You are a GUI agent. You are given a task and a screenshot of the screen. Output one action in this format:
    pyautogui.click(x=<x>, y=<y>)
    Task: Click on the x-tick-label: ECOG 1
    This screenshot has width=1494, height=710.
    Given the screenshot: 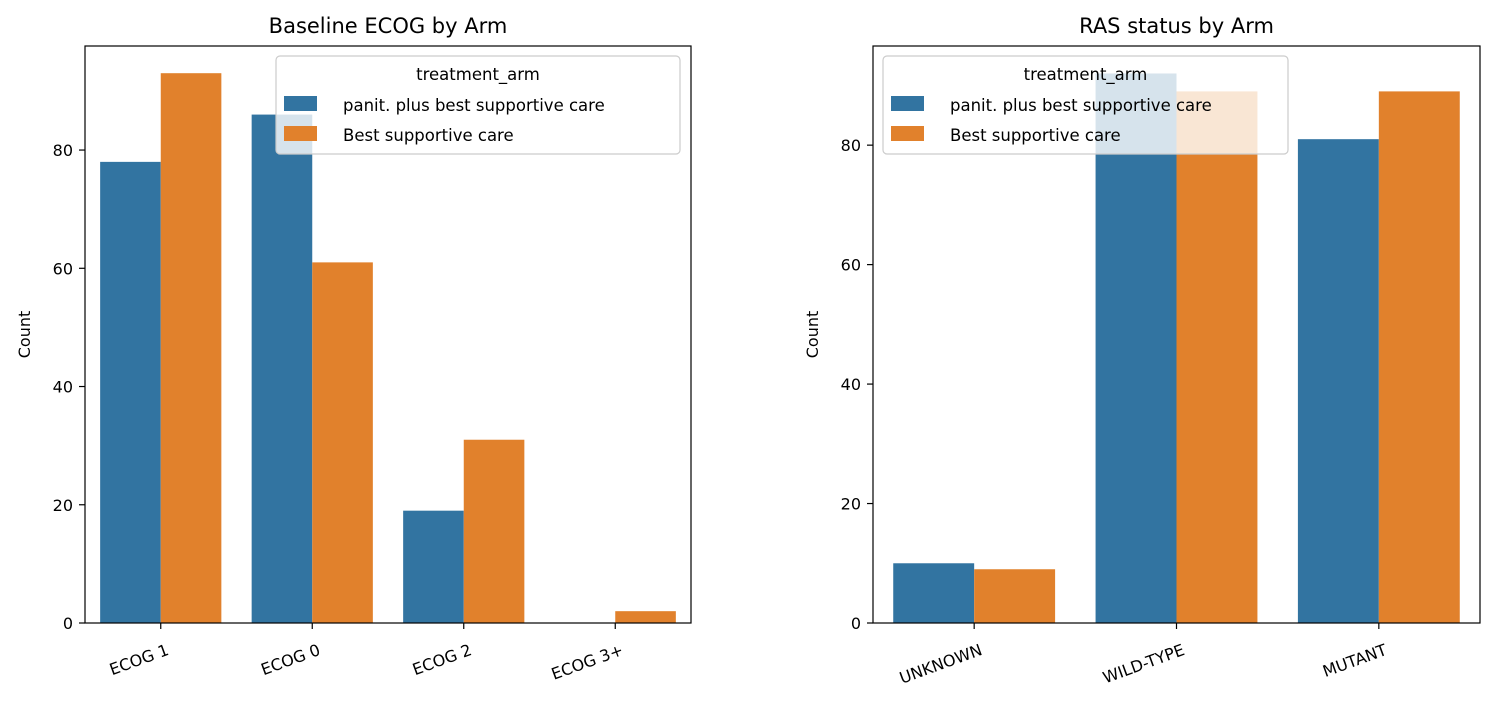 What is the action you would take?
    pyautogui.click(x=139, y=659)
    